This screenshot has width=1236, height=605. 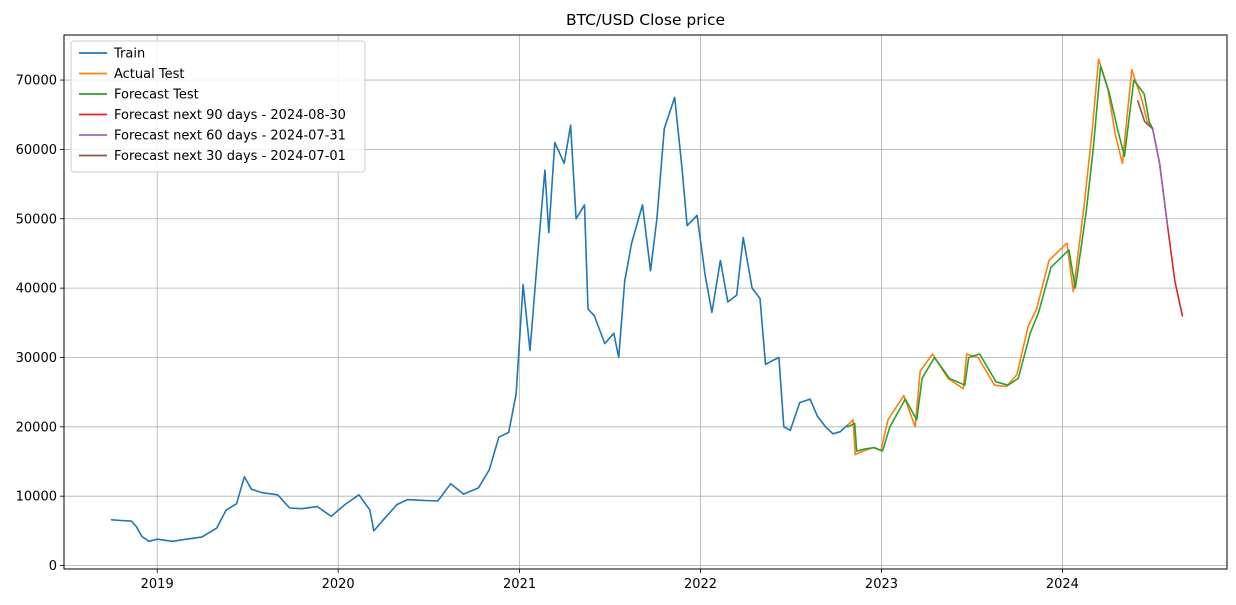 What do you see at coordinates (36, 219) in the screenshot?
I see `y-tick-label: 50000` at bounding box center [36, 219].